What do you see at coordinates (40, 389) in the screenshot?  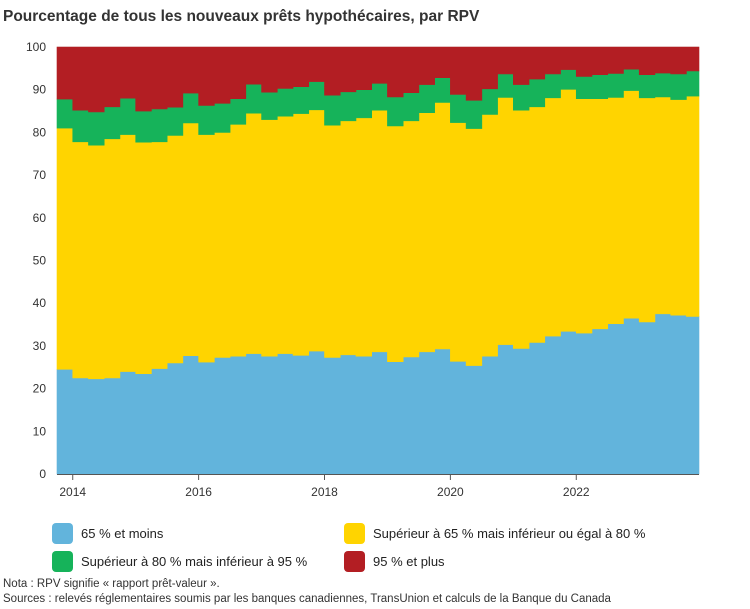 I see `y-tick-label: 20` at bounding box center [40, 389].